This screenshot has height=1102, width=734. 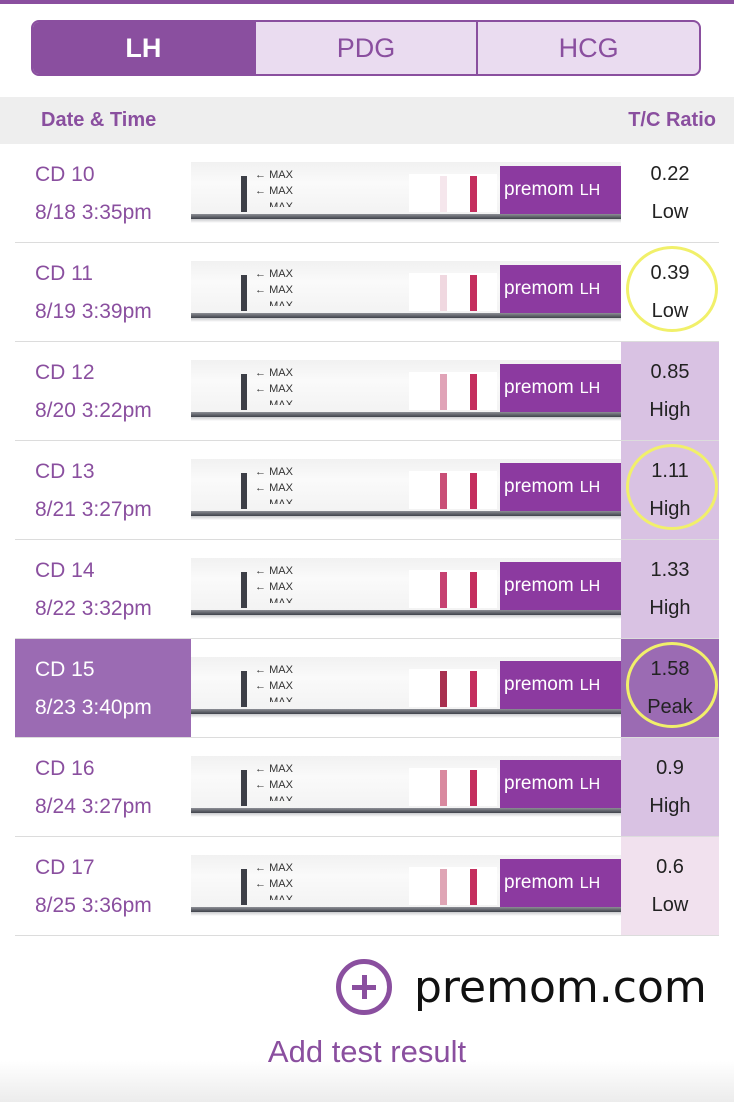 I want to click on add-test-result-button: Add test result, so click(x=367, y=1051).